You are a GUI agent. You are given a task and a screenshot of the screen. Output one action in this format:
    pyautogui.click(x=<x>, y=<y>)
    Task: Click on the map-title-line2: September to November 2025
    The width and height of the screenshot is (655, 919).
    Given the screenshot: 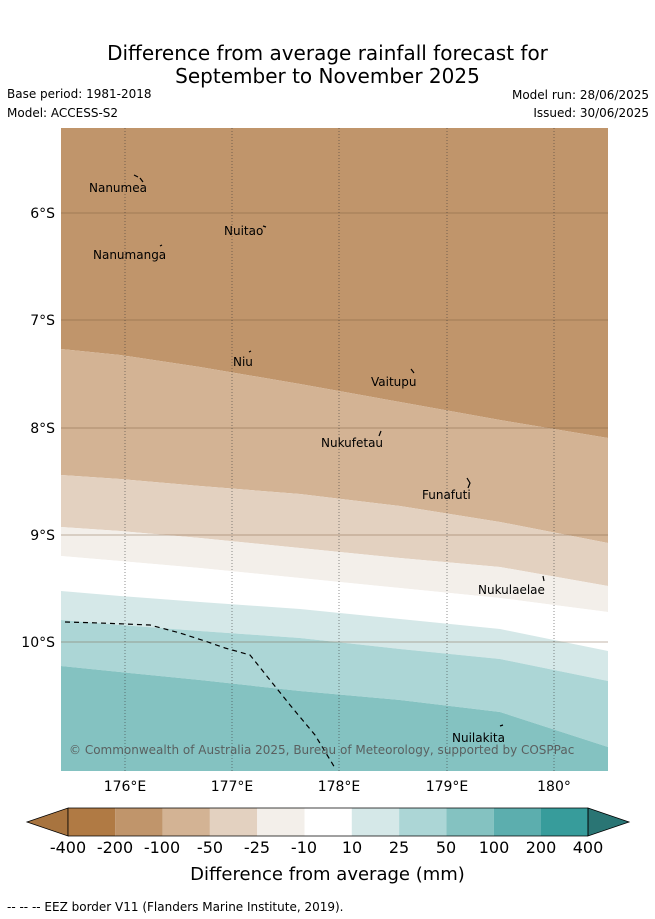 What is the action you would take?
    pyautogui.click(x=327, y=76)
    